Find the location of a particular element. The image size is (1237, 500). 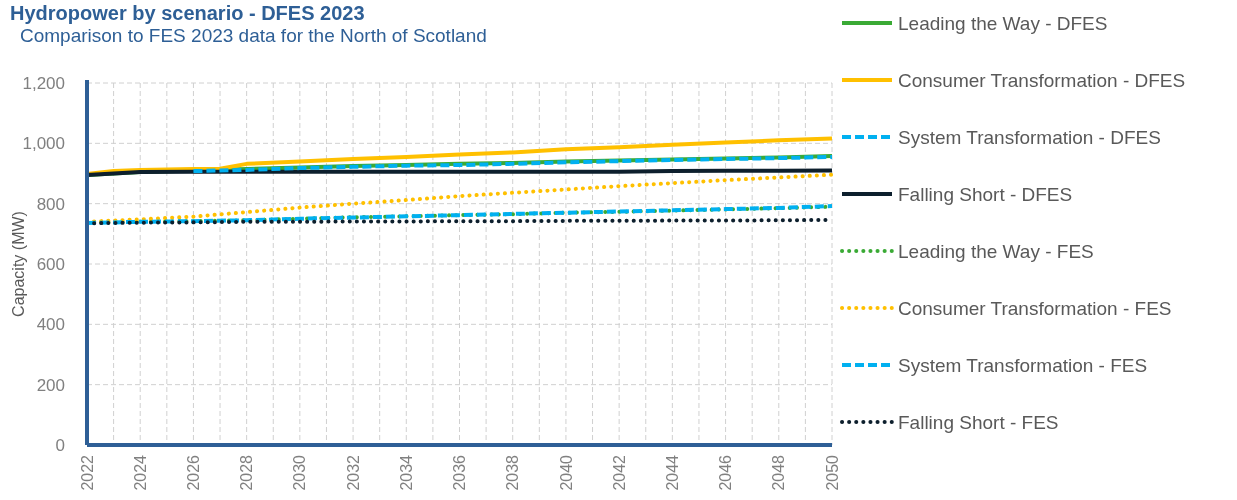

line-series is located at coordinates (512, 164).